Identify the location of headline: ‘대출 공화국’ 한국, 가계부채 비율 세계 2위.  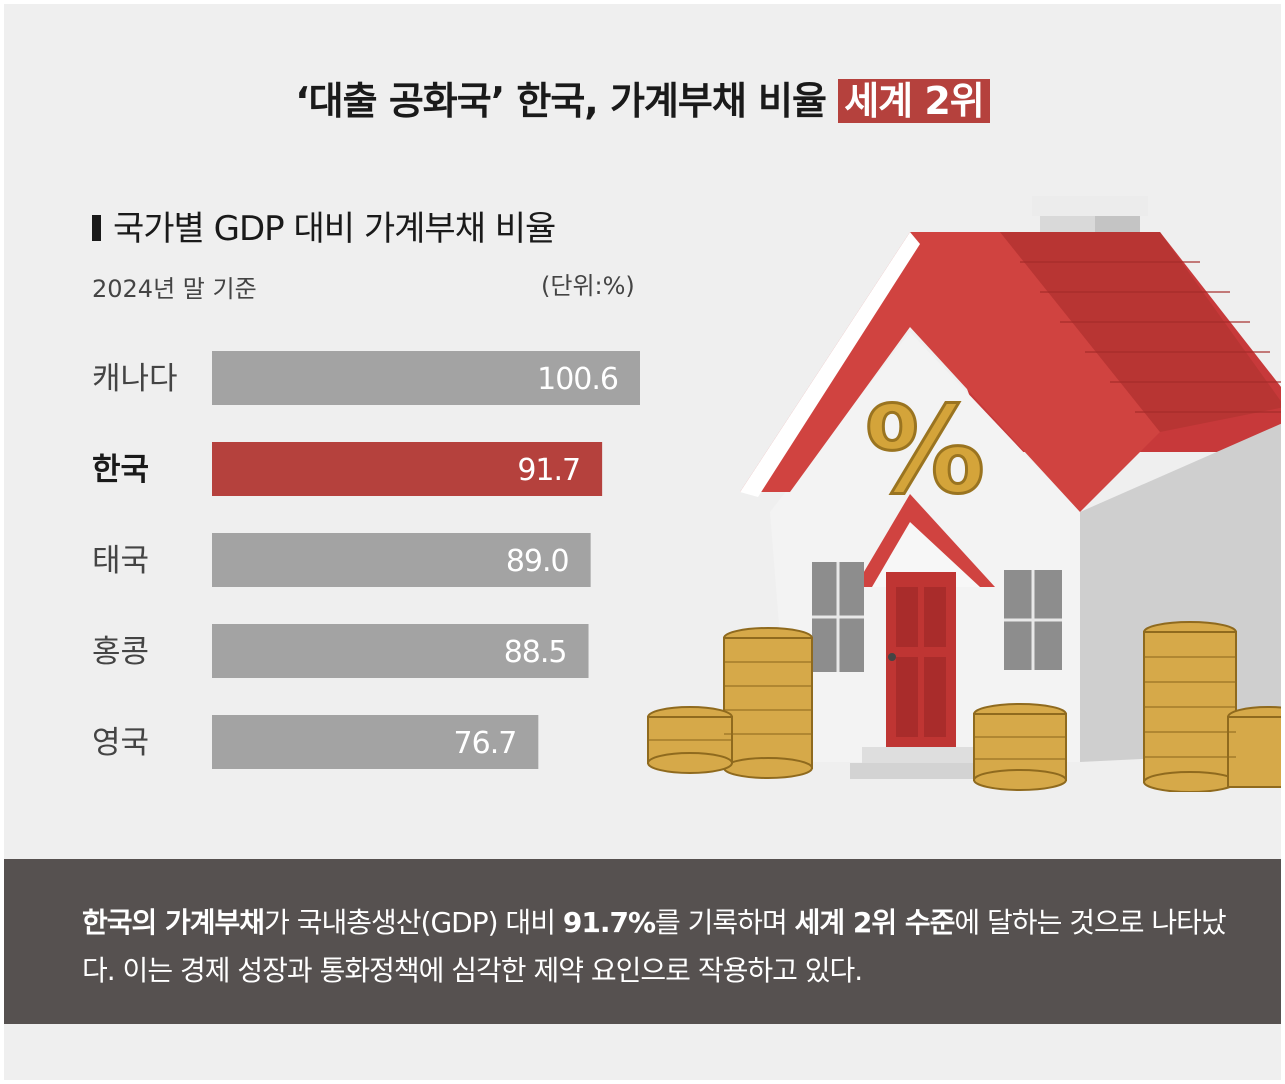
(642, 97).